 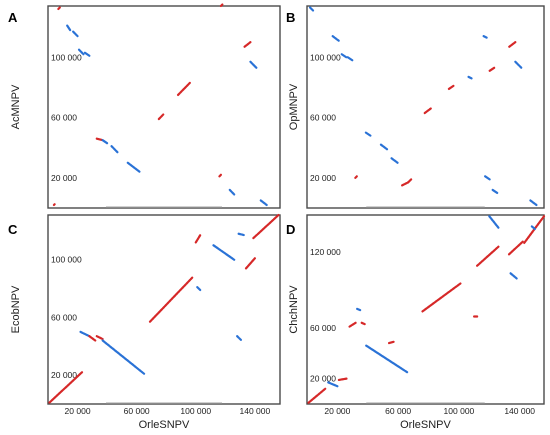 I want to click on panel-c-scroll-track, so click(x=164, y=403).